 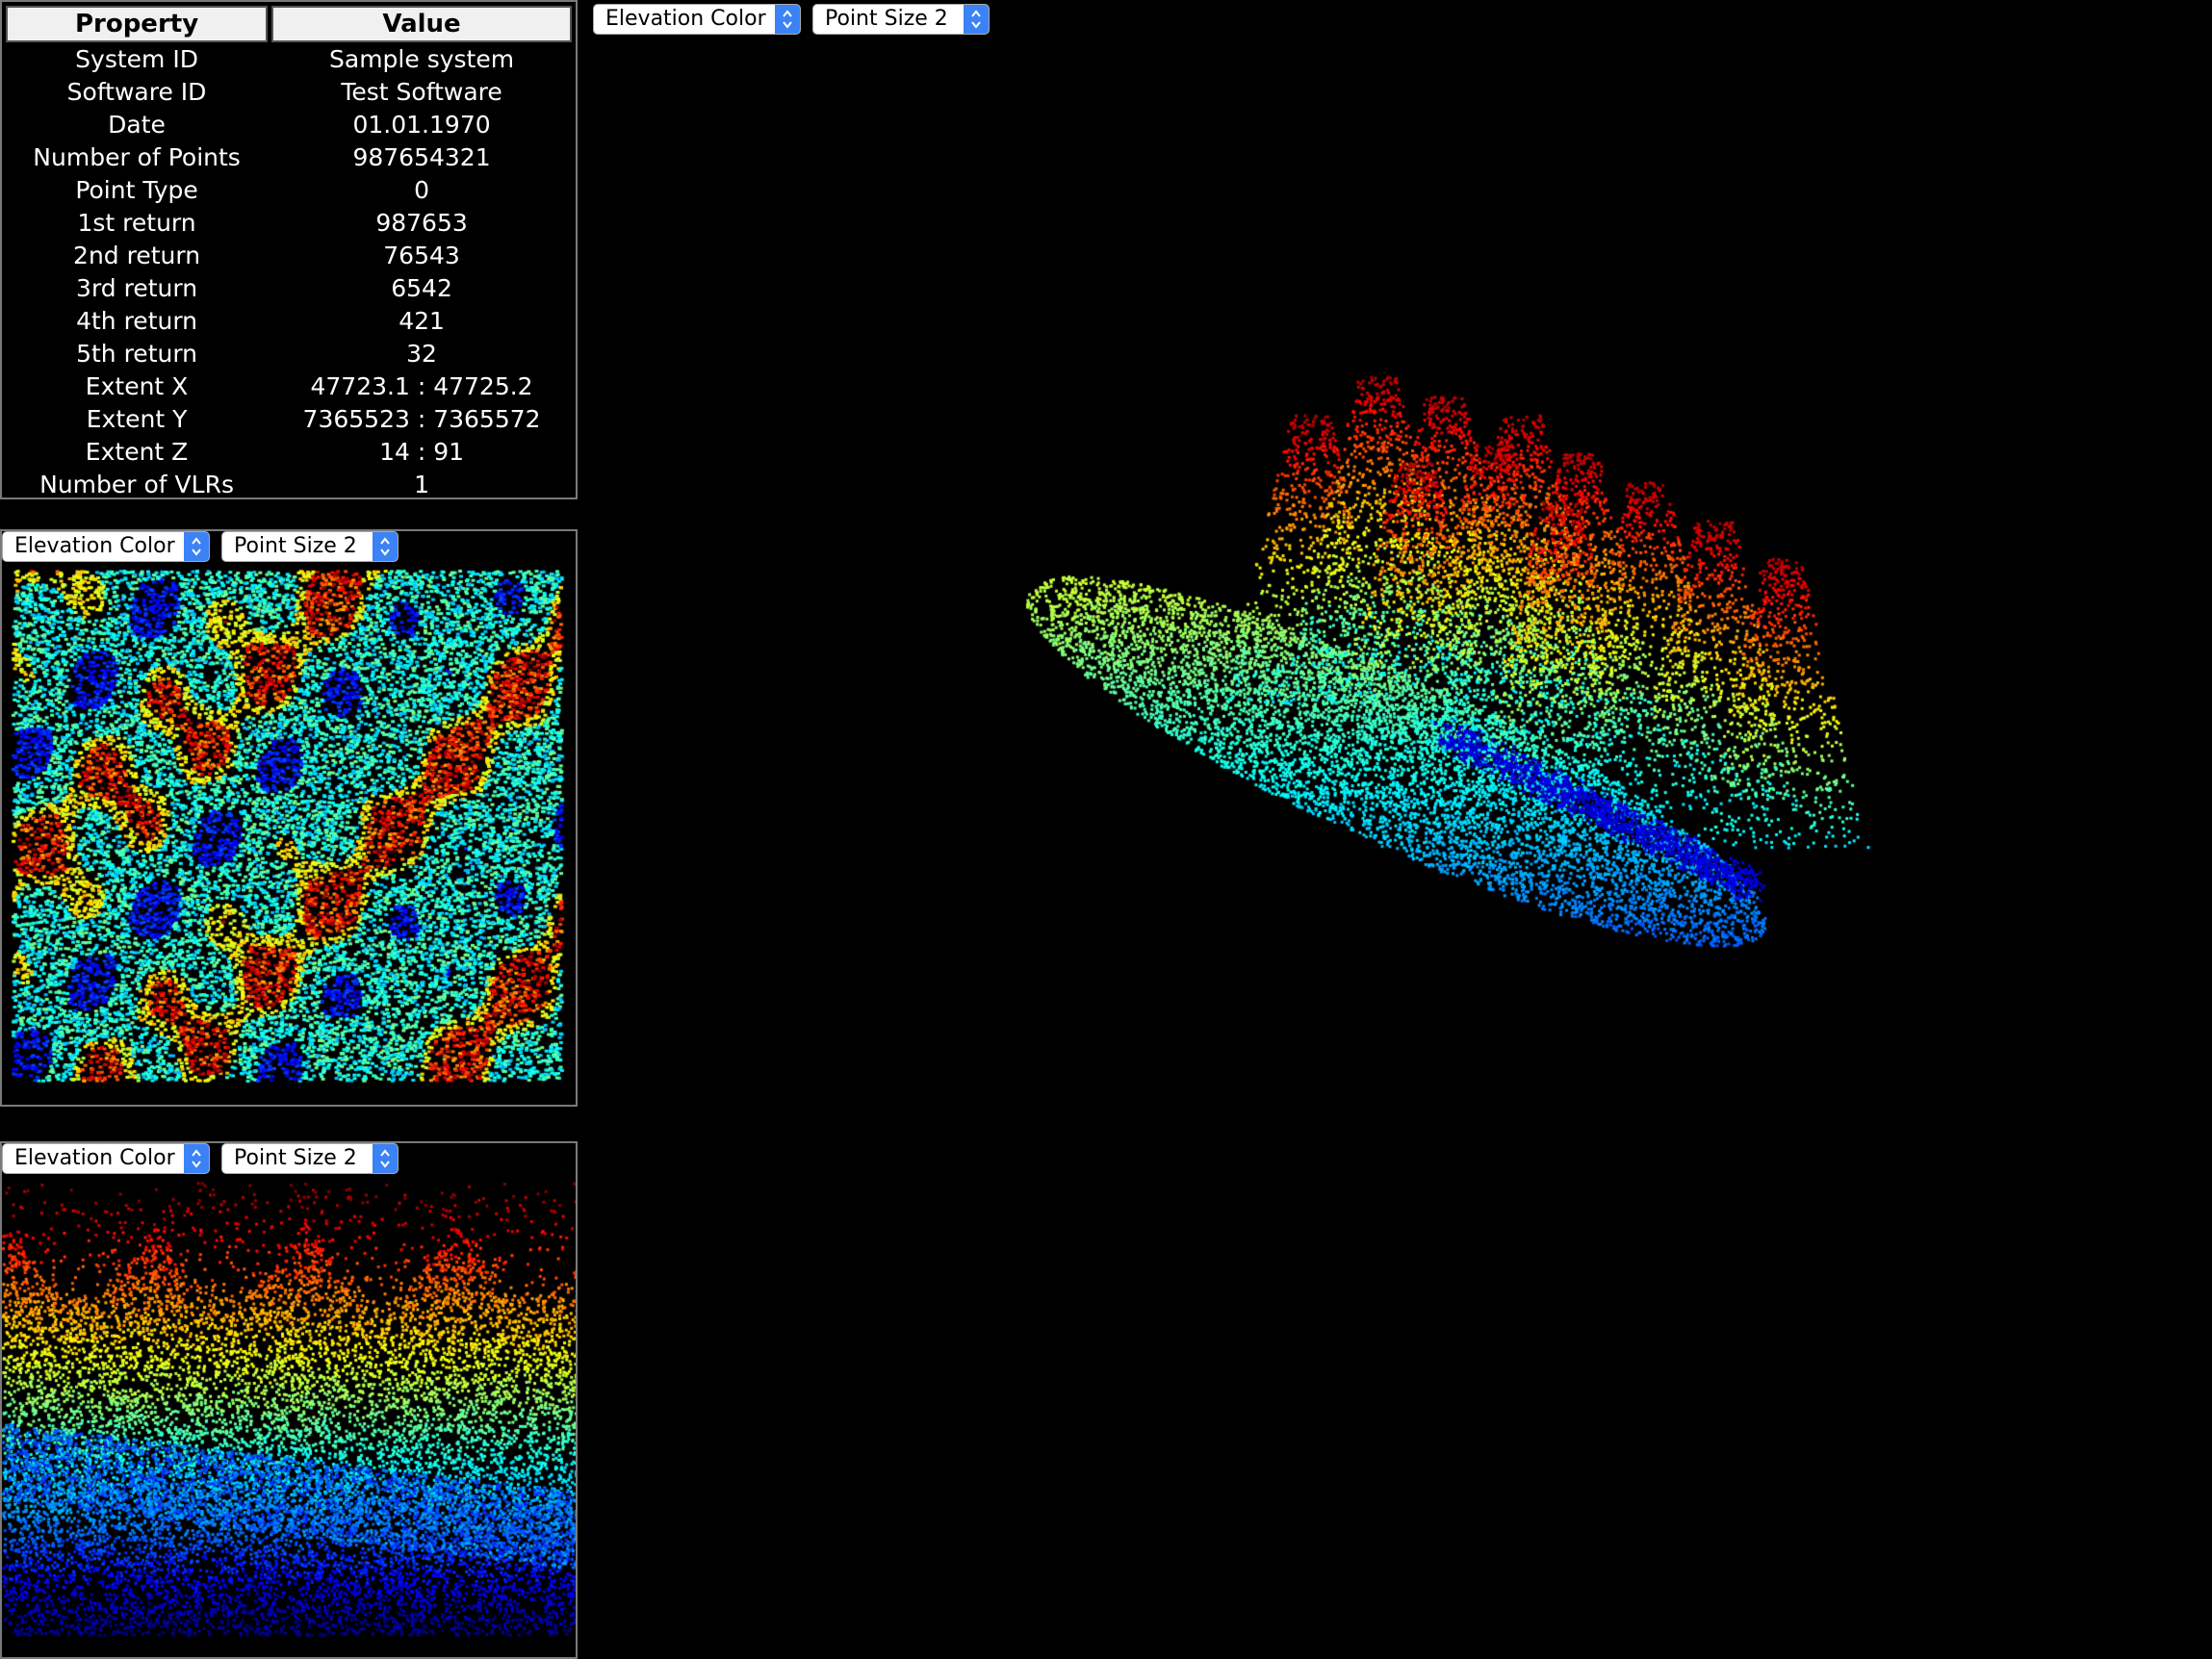 I want to click on property-row: 1st return 987653, so click(x=289, y=222).